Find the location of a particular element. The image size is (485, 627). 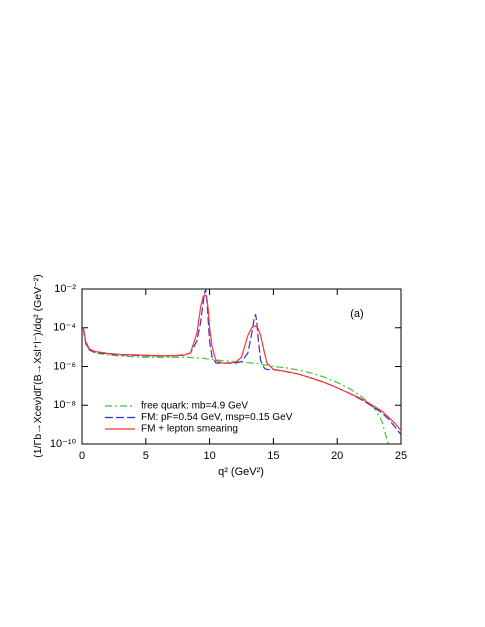

x-tick-label: 10 is located at coordinates (209, 456).